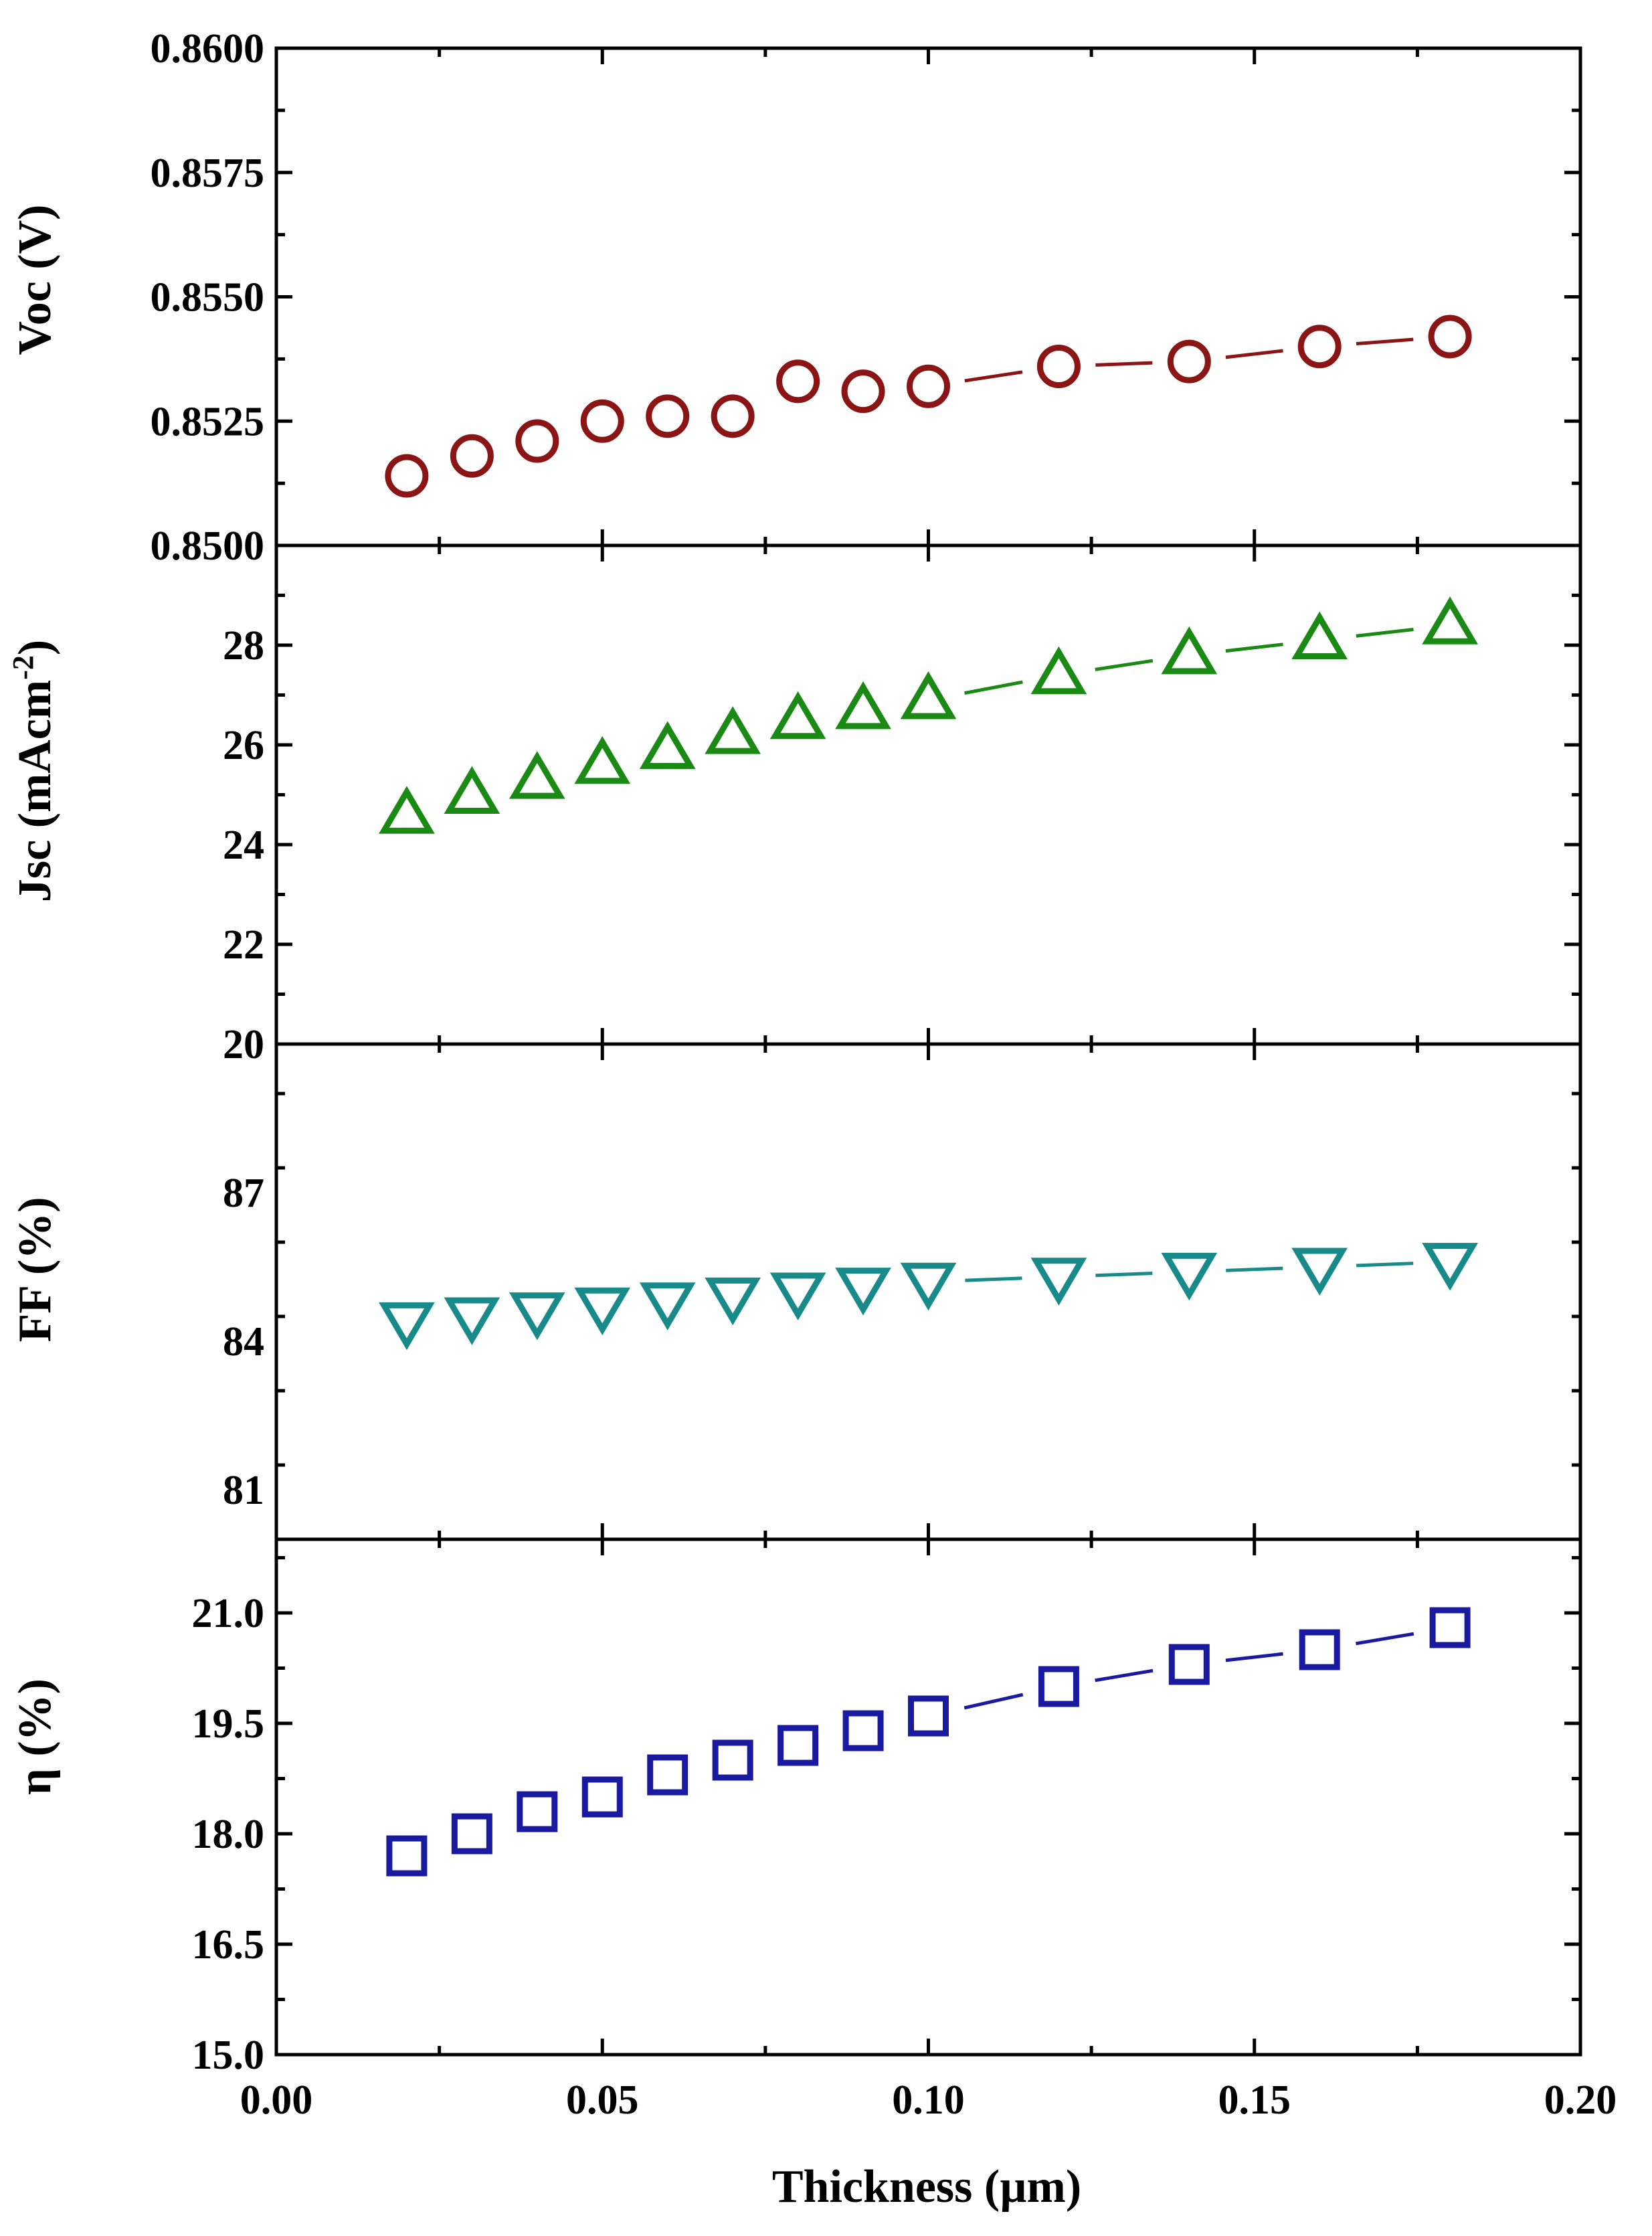  I want to click on x-tick-label: 0.10, so click(929, 2100).